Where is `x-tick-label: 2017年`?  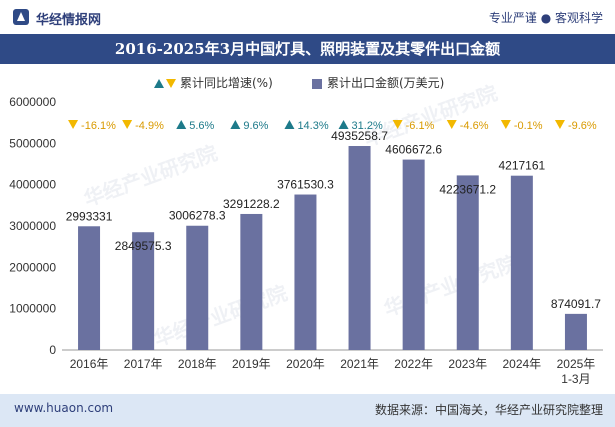
x-tick-label: 2017年 is located at coordinates (143, 364).